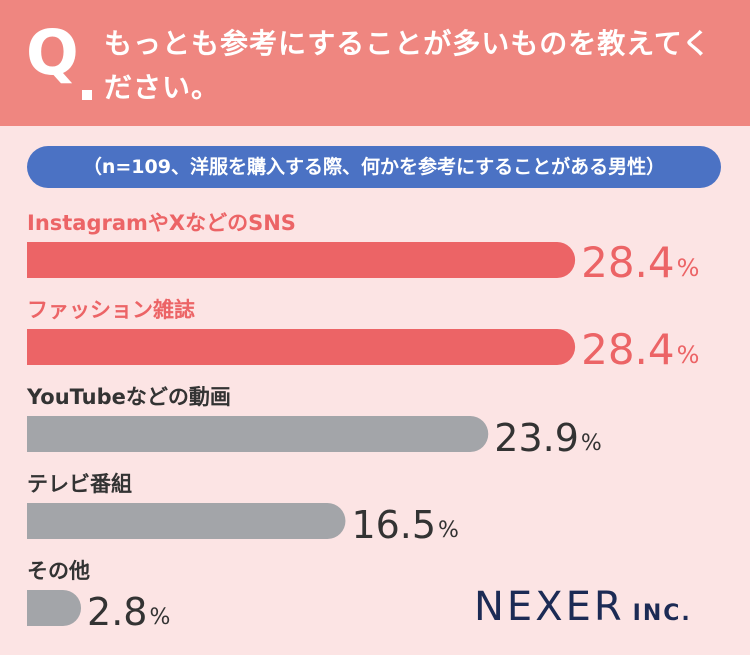 The height and width of the screenshot is (655, 750). What do you see at coordinates (662, 613) in the screenshot?
I see `logo-suffix: INC.` at bounding box center [662, 613].